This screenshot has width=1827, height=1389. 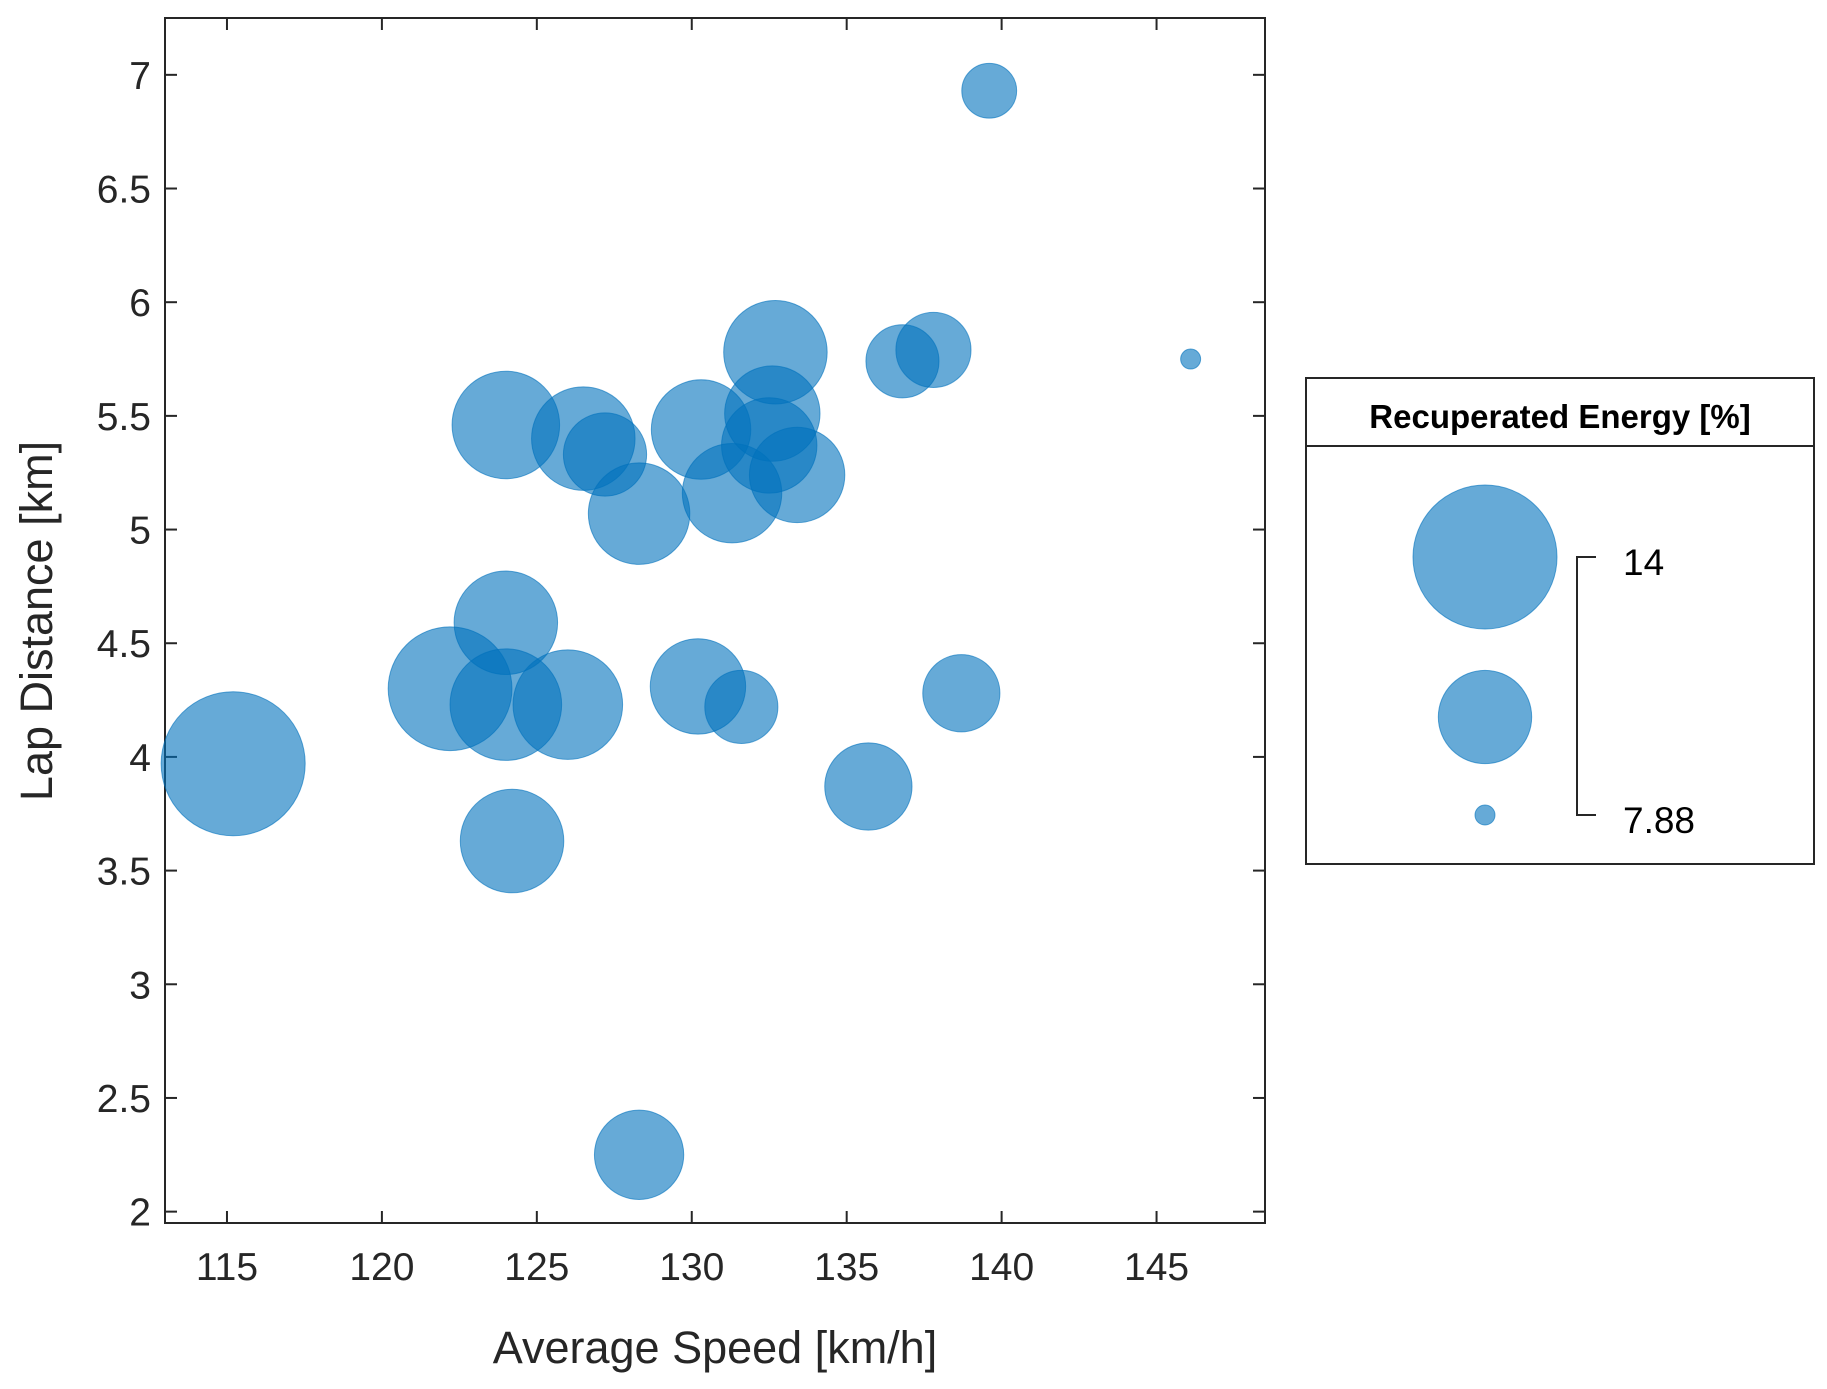 I want to click on x-tick-label: 115, so click(x=227, y=1267).